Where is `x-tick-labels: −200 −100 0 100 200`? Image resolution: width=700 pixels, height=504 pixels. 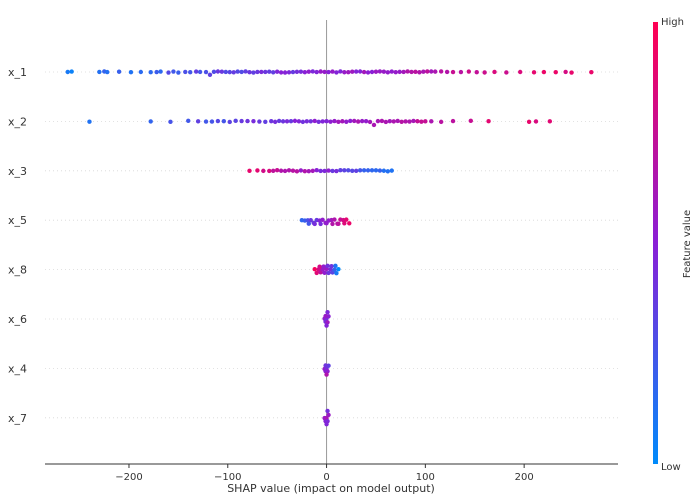 x-tick-labels: −200 −100 0 100 200 is located at coordinates (324, 473).